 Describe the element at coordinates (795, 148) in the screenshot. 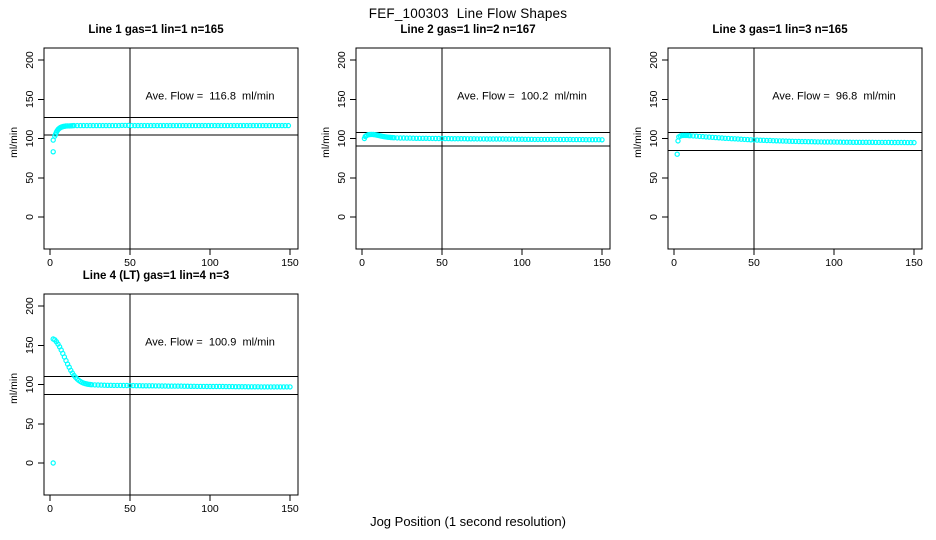

I see `plot-box` at that location.